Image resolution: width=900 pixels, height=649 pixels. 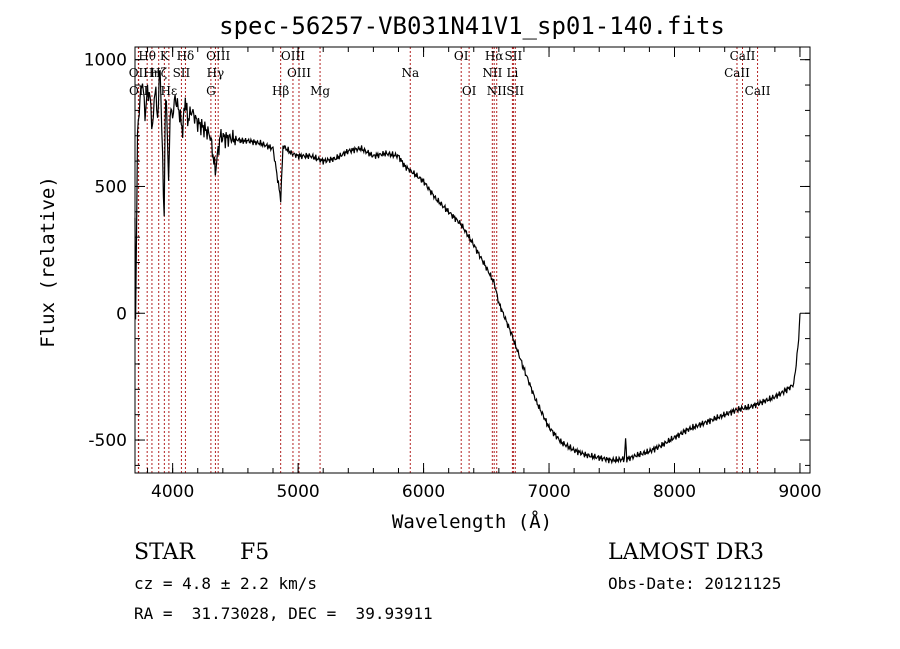 What do you see at coordinates (469, 91) in the screenshot?
I see `line-label-18: OI` at bounding box center [469, 91].